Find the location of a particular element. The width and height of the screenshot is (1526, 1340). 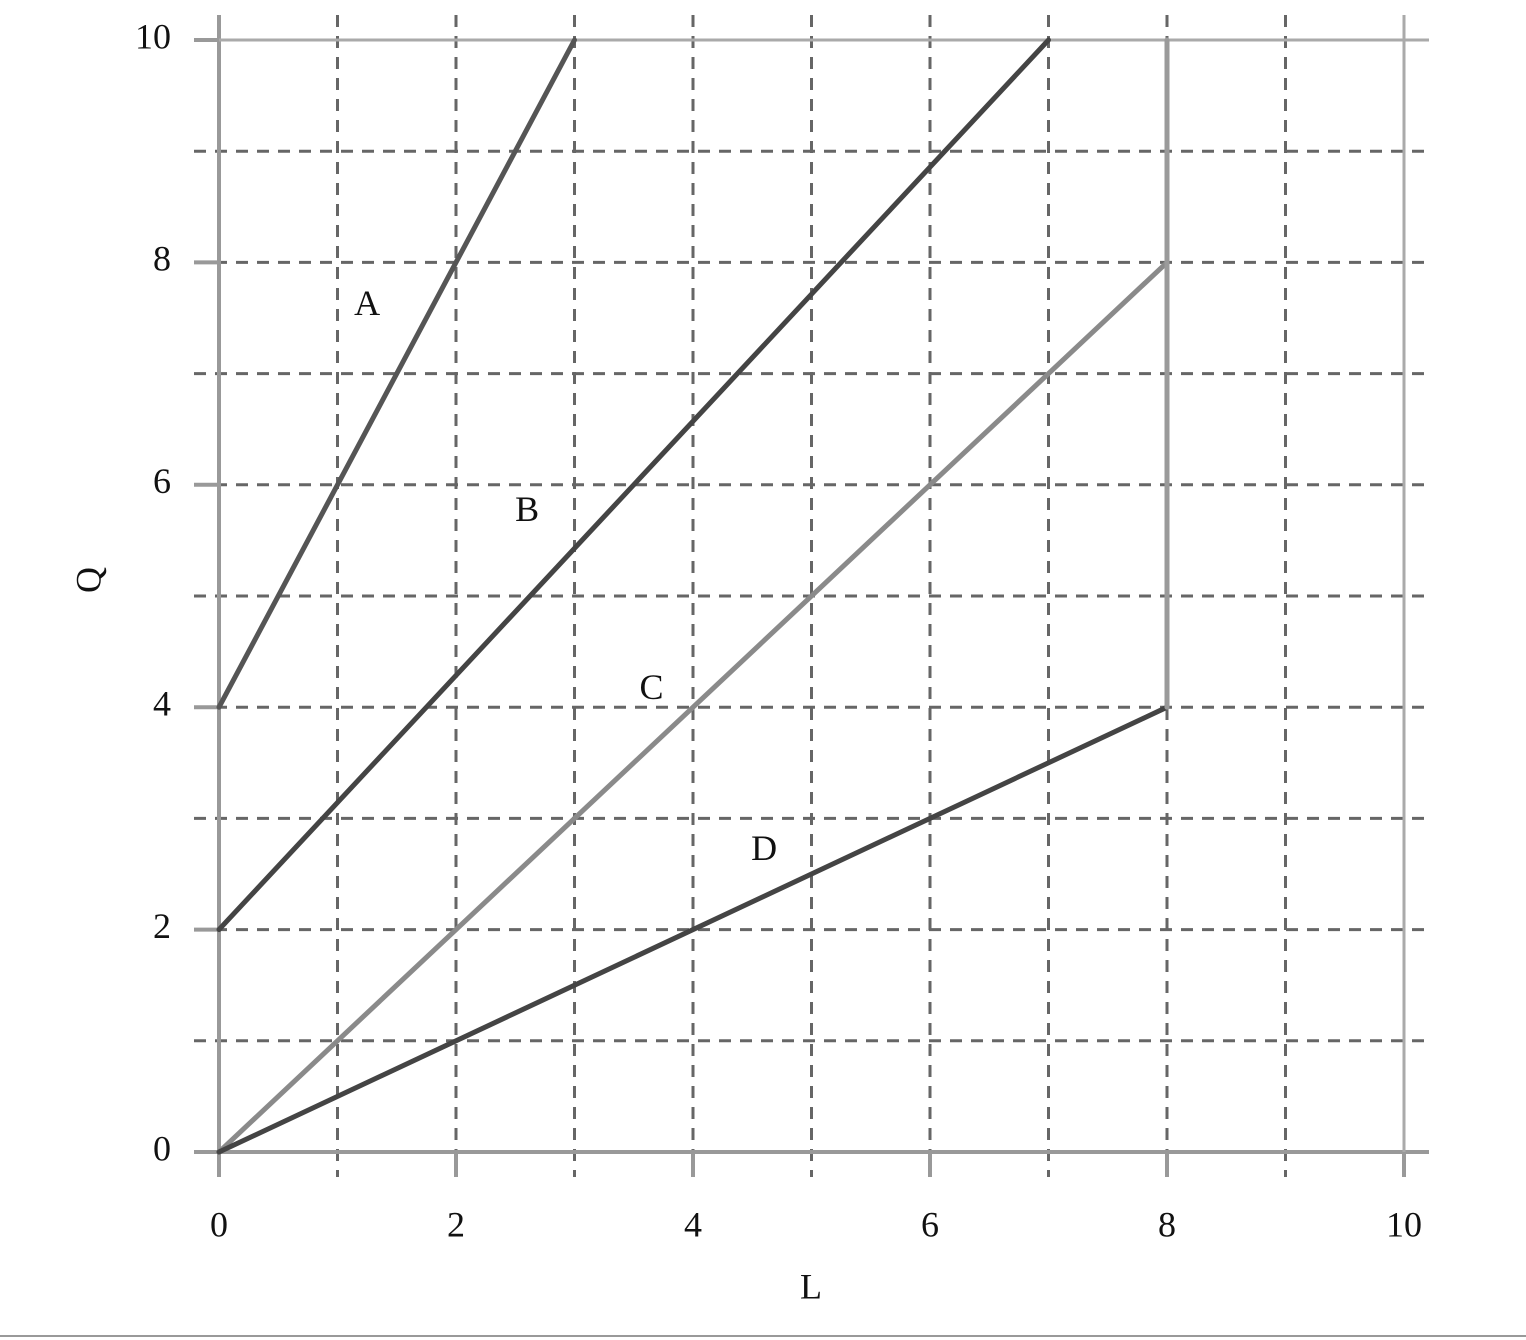

y-tick-label: 0 is located at coordinates (162, 1148).